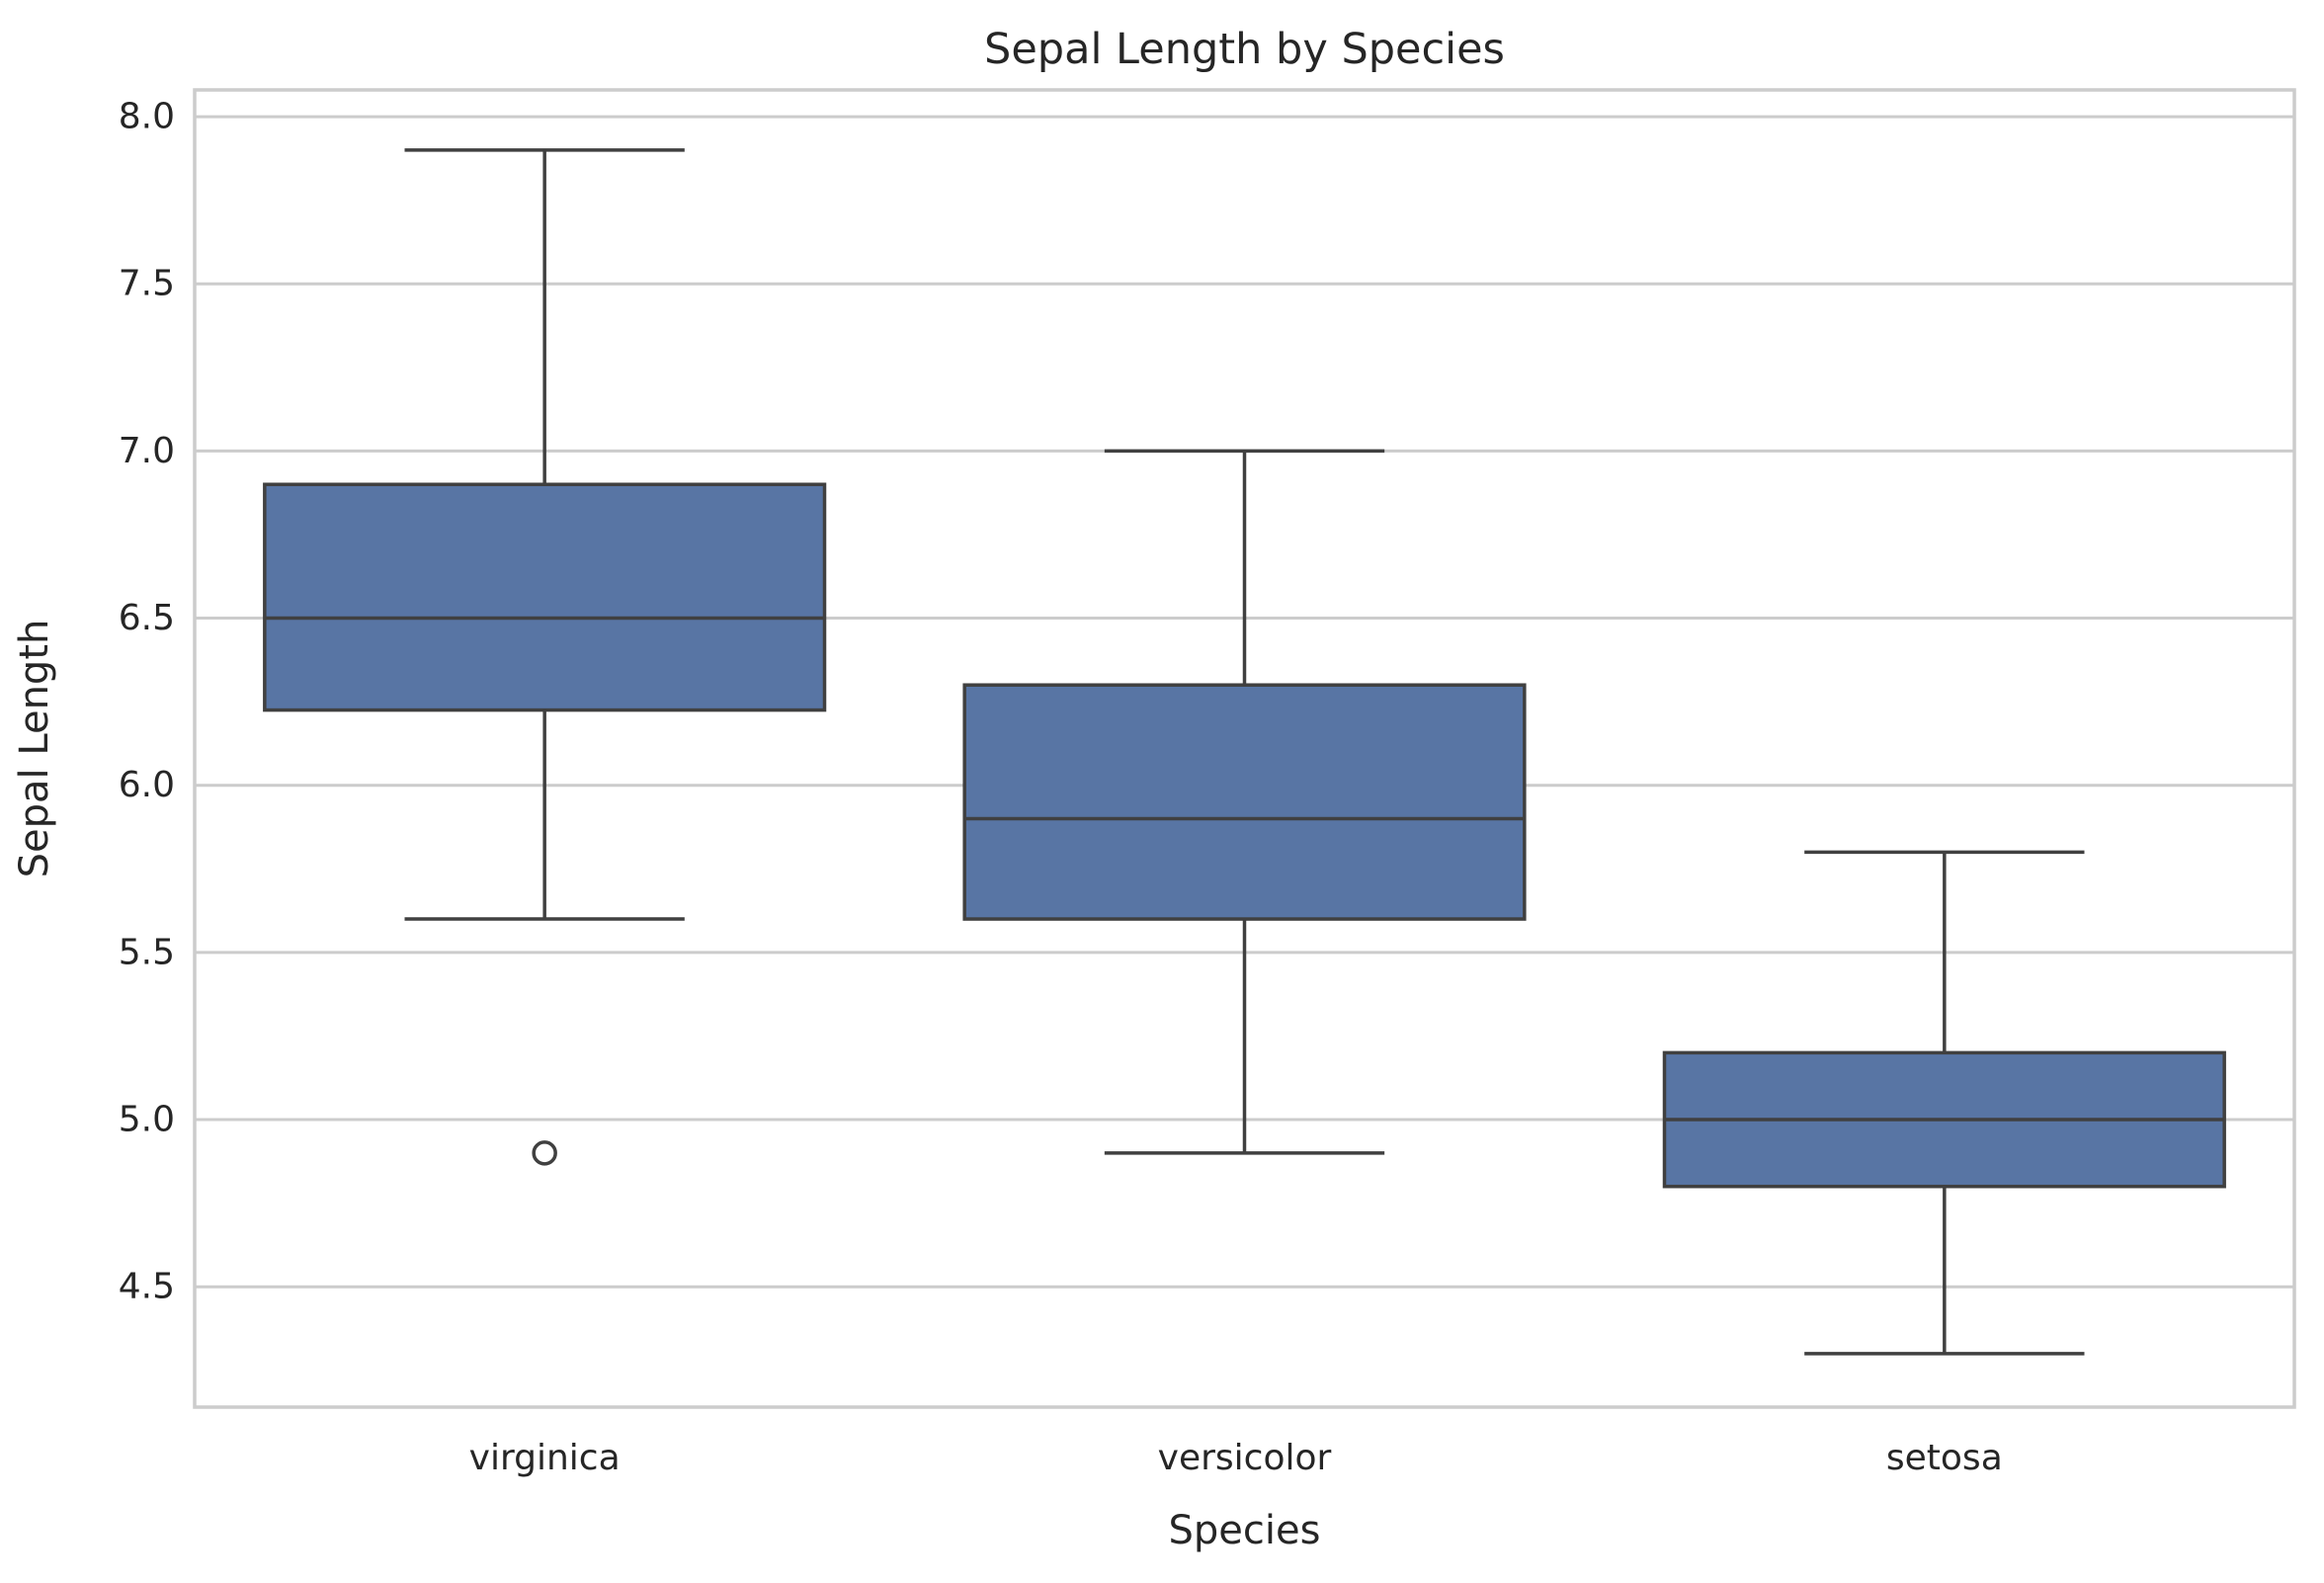 This screenshot has height=1583, width=2324. Describe the element at coordinates (544, 1153) in the screenshot. I see `outlier-point` at that location.